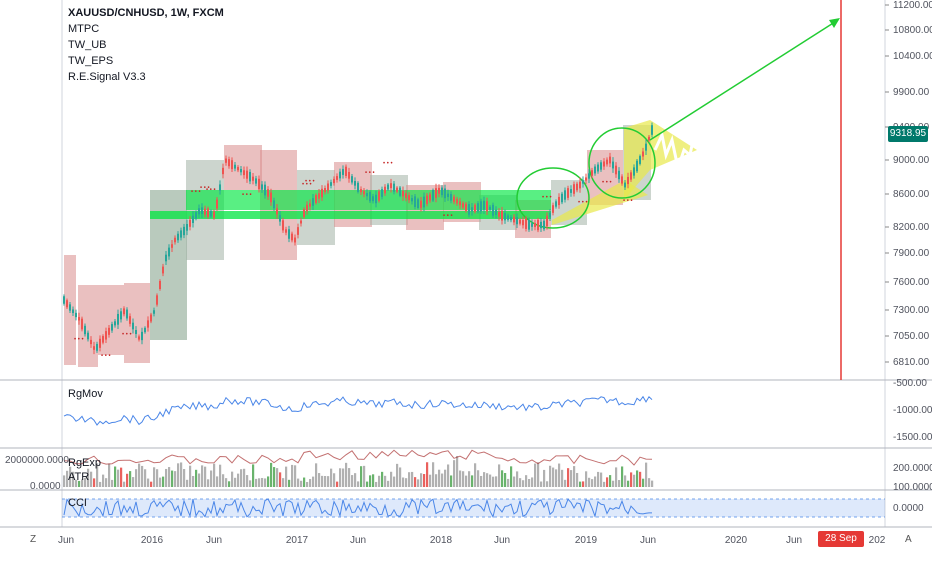 Image resolution: width=932 pixels, height=563 pixels. What do you see at coordinates (468, 474) in the screenshot?
I see `rgexp-axis: 200.0000 100.0000 2000000.0000 0.0000` at bounding box center [468, 474].